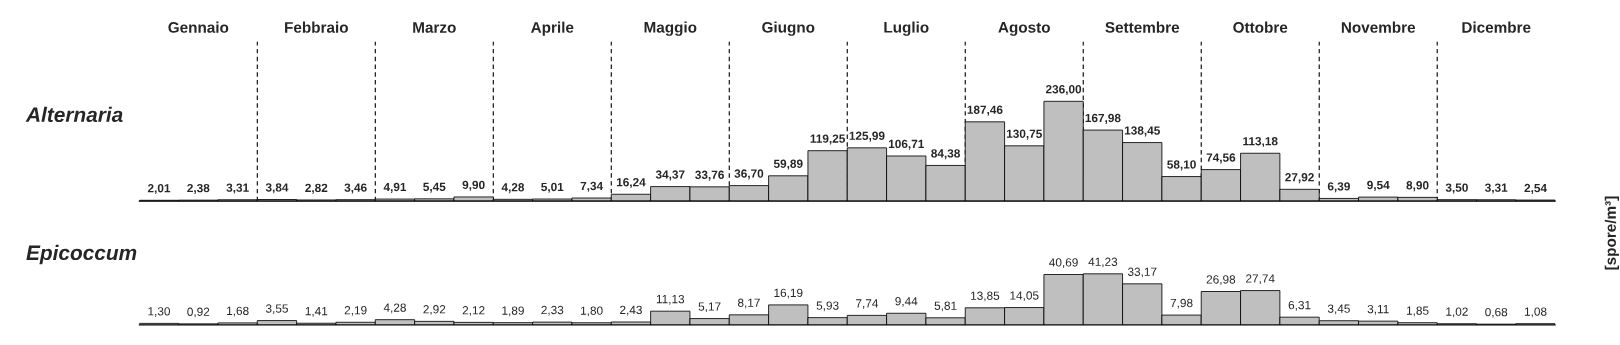 The image size is (1620, 345). Describe the element at coordinates (1457, 312) in the screenshot. I see `data-label: 1,02` at that location.